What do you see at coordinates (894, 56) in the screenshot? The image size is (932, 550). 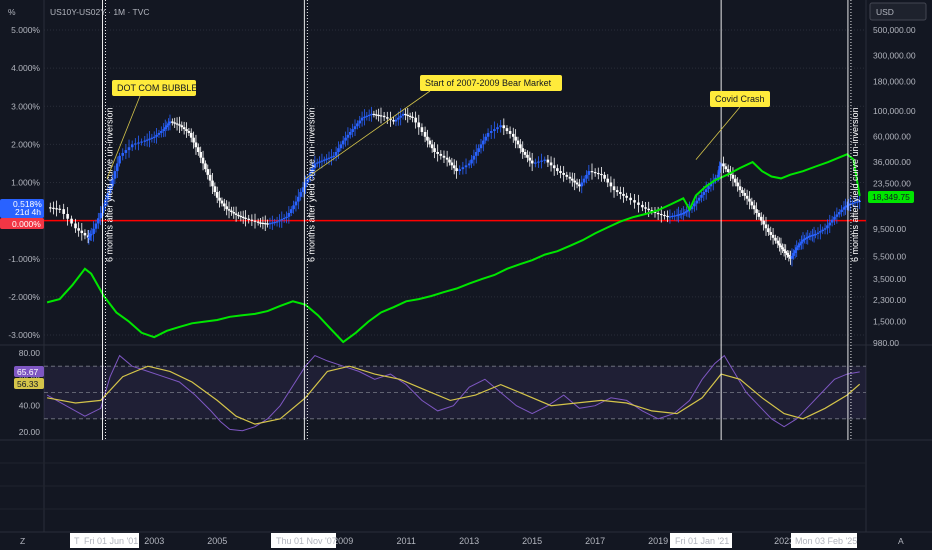 I see `right-tick-label: 300,000.00` at bounding box center [894, 56].